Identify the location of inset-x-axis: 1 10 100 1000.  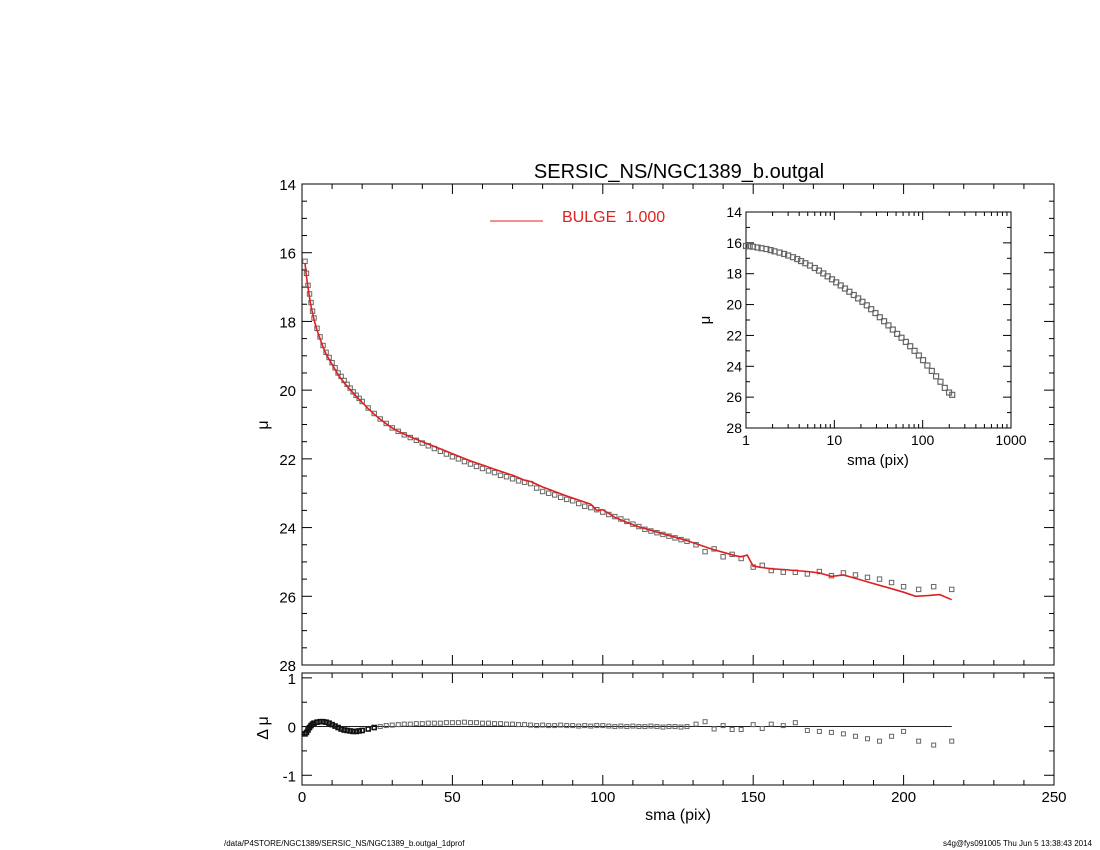
(884, 330).